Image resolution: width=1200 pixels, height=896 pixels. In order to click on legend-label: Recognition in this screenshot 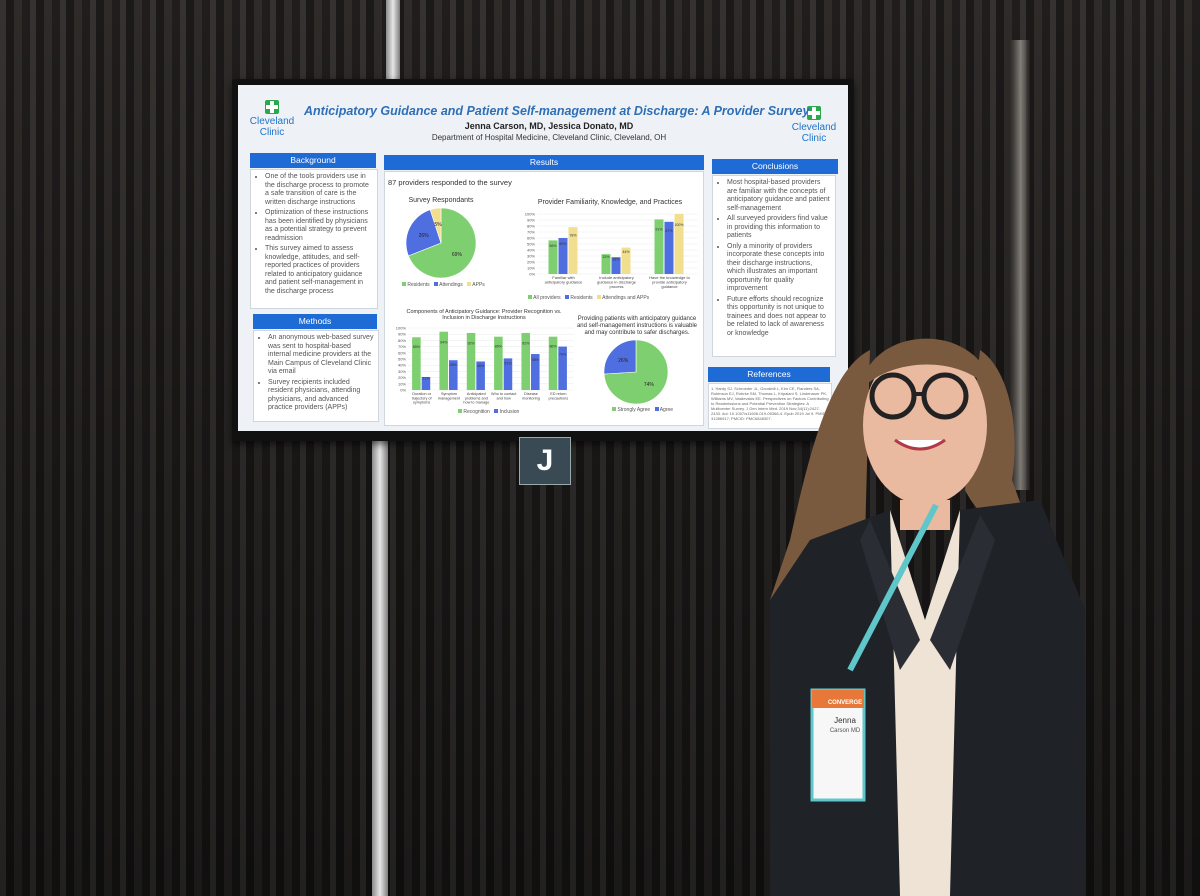, I will do `click(476, 412)`.